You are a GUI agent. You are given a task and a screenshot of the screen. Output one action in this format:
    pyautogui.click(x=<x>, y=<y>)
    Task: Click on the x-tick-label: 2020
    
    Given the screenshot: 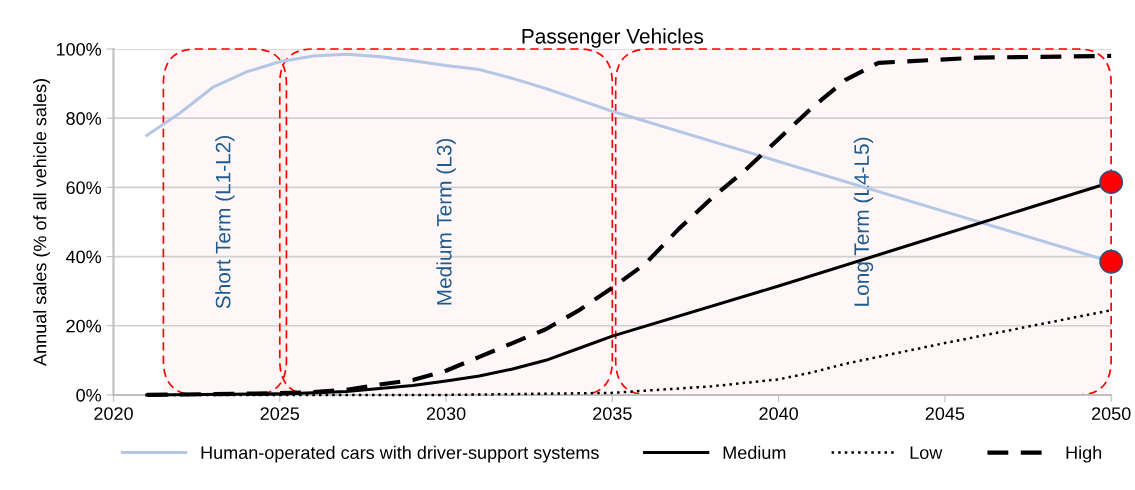 What is the action you would take?
    pyautogui.click(x=113, y=414)
    